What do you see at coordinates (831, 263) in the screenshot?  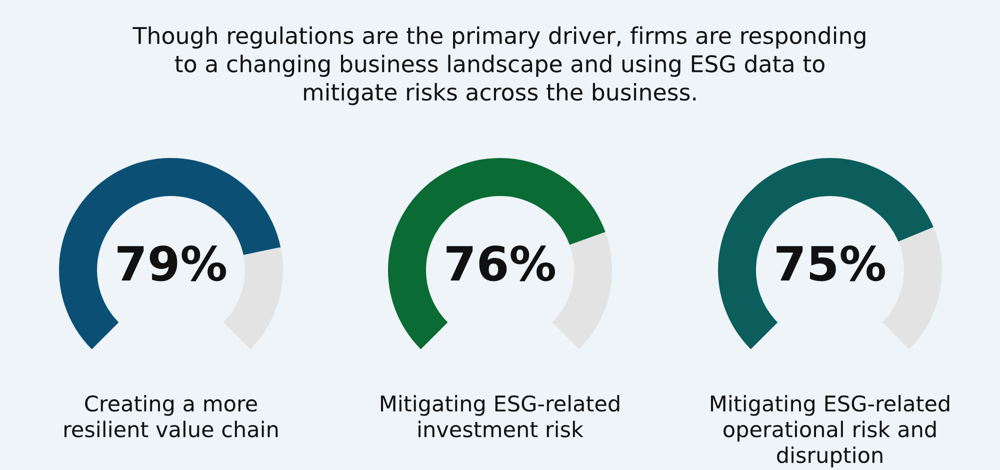 I see `data-label: 75%` at bounding box center [831, 263].